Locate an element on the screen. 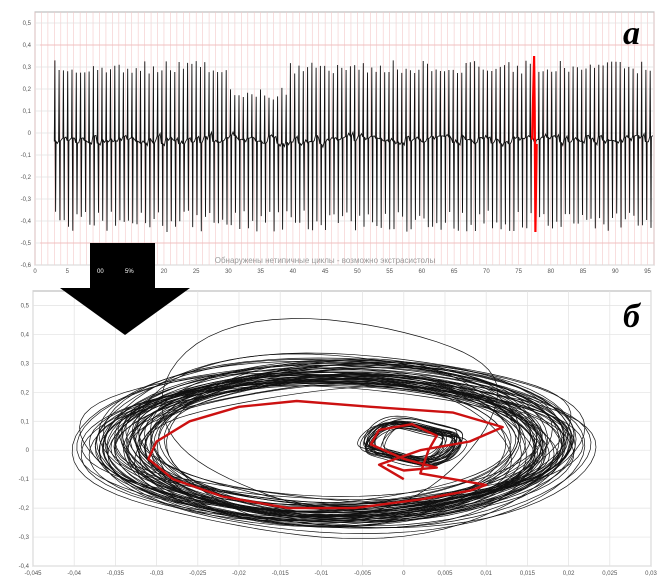 Image resolution: width=659 pixels, height=579 pixels. y-tick-label-b: -0,1 is located at coordinates (24, 480).